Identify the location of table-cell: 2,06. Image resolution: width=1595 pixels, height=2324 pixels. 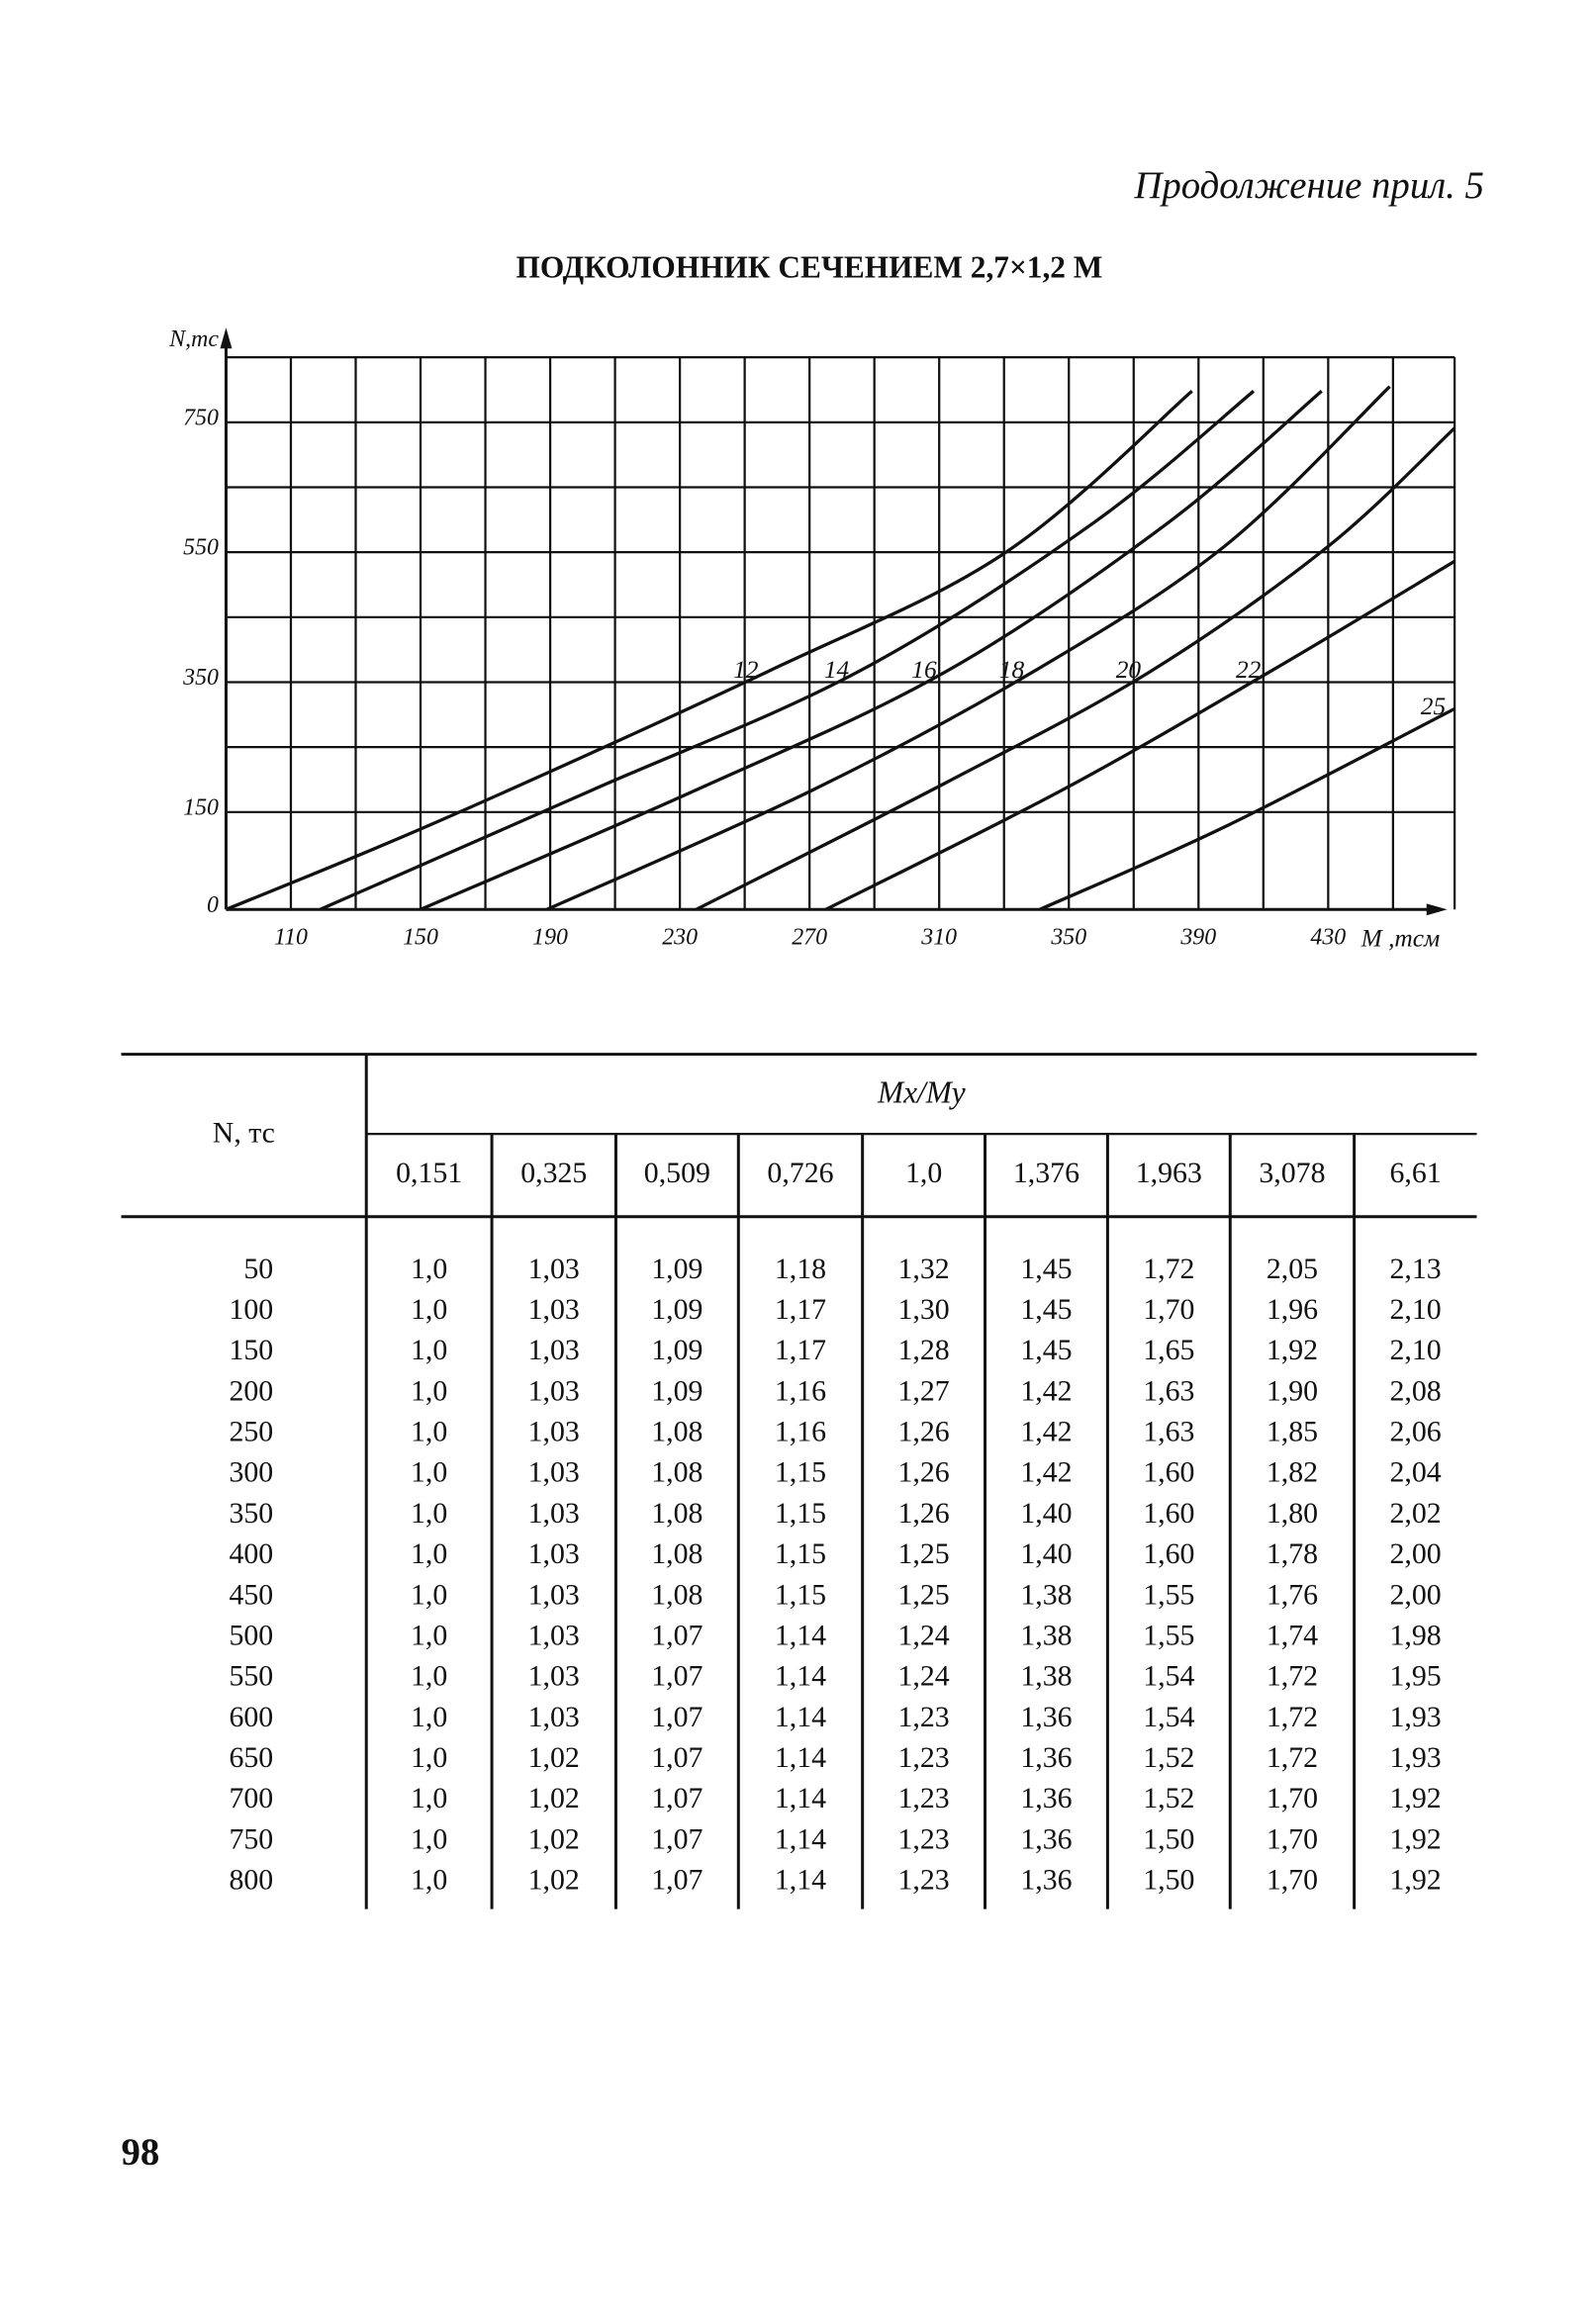
(1415, 1432).